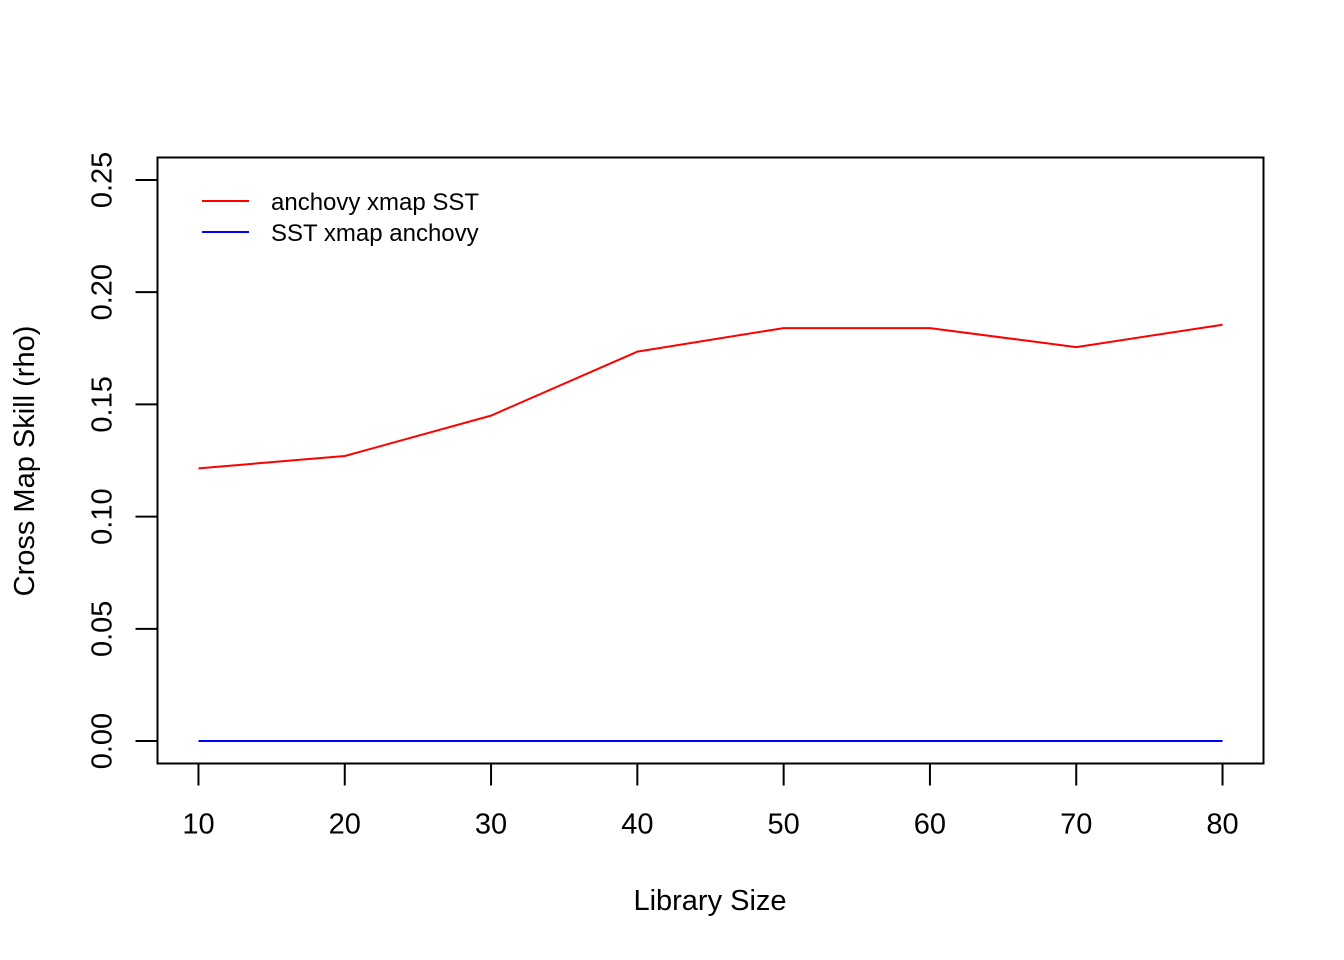 Image resolution: width=1344 pixels, height=960 pixels. I want to click on y-axis: 0.00 0.05 0.10 0.15 0.20 0.25, so click(123, 460).